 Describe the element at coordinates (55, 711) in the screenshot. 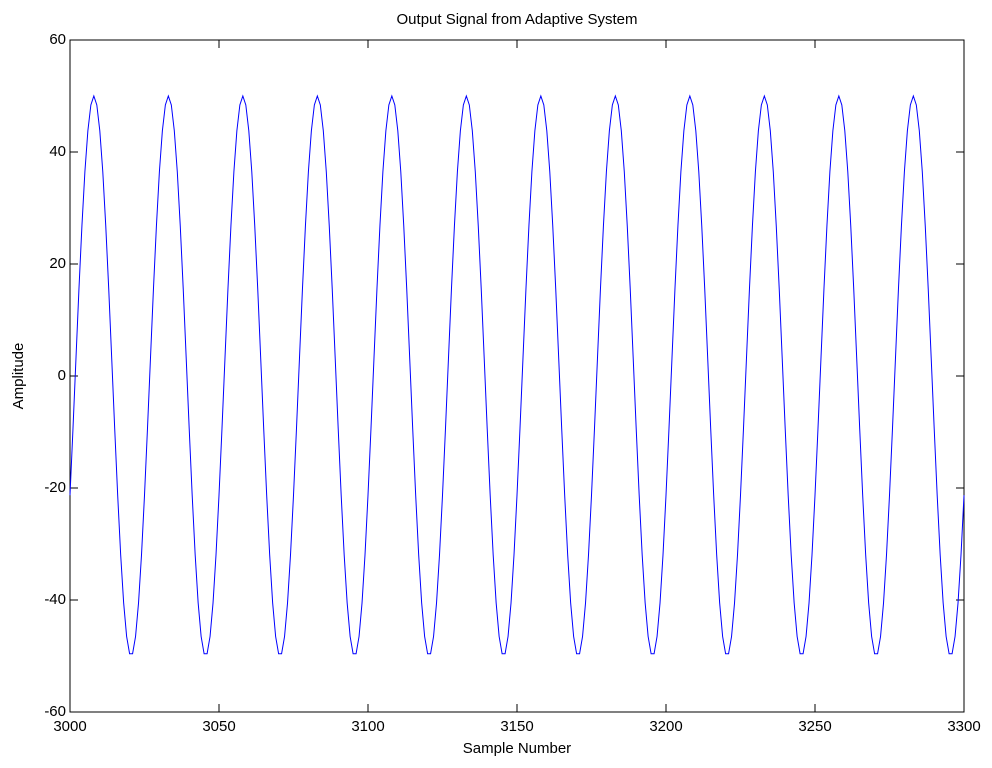

I see `y-tick-label: -60` at that location.